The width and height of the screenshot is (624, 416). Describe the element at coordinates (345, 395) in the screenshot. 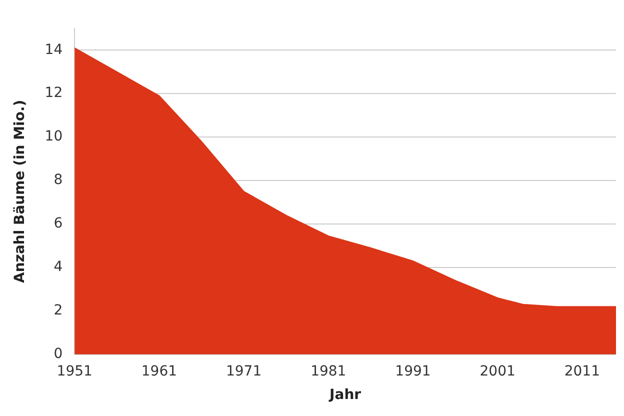

I see `x-axis-title: Jahr` at that location.